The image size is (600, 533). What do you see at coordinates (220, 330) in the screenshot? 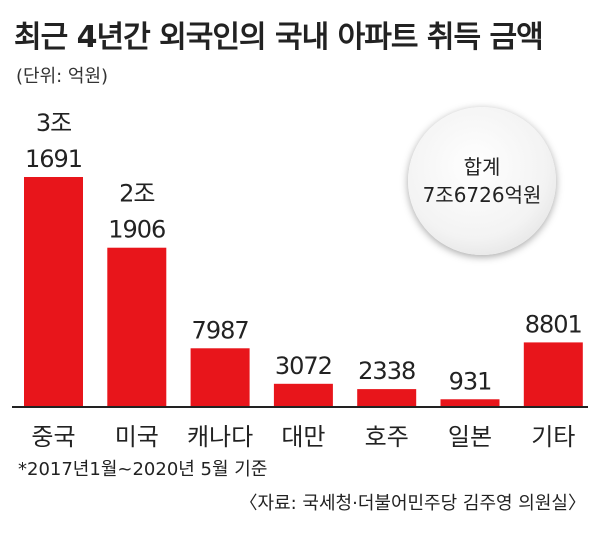
I see `data-label: 7987` at bounding box center [220, 330].